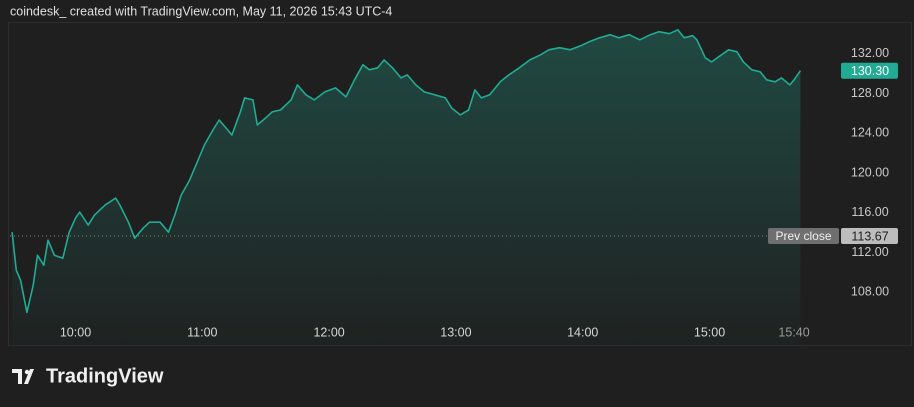 The width and height of the screenshot is (914, 407). What do you see at coordinates (105, 376) in the screenshot?
I see `brand: TradingView` at bounding box center [105, 376].